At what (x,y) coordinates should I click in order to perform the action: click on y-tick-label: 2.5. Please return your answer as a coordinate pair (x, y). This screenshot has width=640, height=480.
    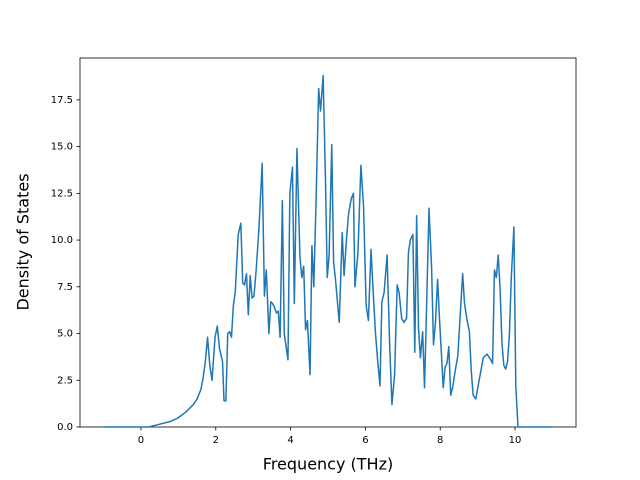
    Looking at the image, I should click on (65, 380).